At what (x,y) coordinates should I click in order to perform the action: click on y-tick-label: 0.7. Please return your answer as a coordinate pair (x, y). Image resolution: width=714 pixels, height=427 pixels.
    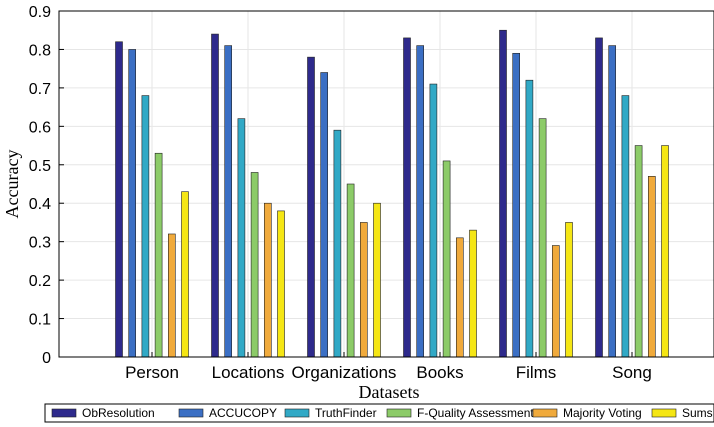
    Looking at the image, I should click on (40, 89).